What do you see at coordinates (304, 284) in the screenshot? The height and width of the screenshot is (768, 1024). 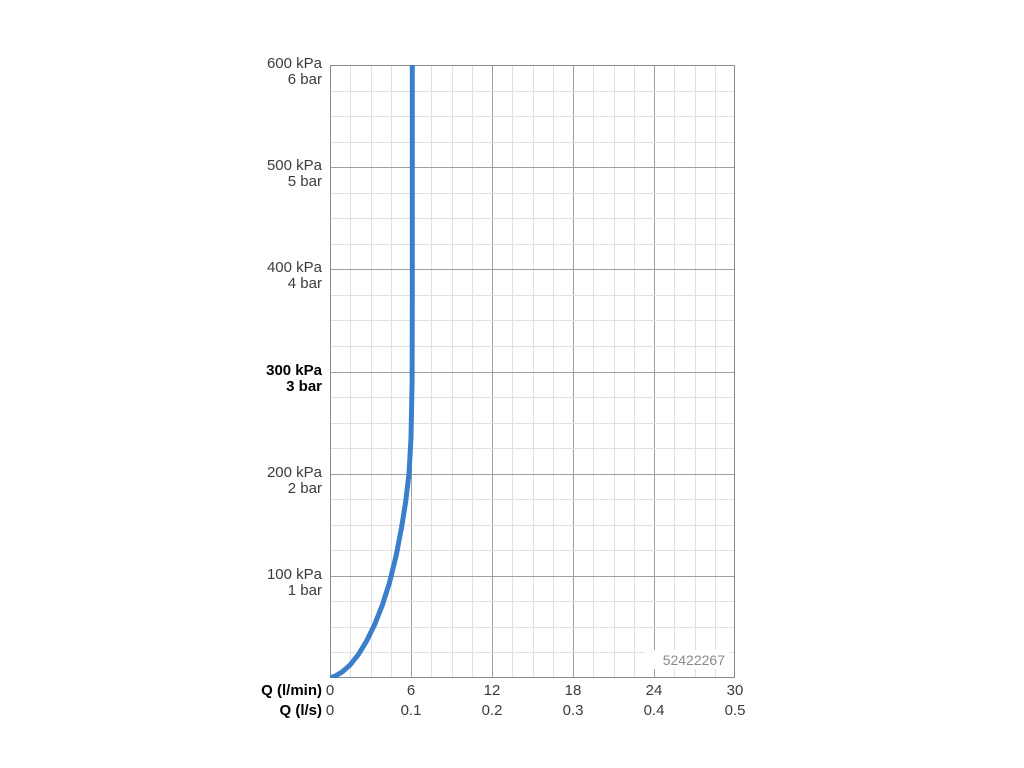 I see `y-tick-bar: 4 bar` at bounding box center [304, 284].